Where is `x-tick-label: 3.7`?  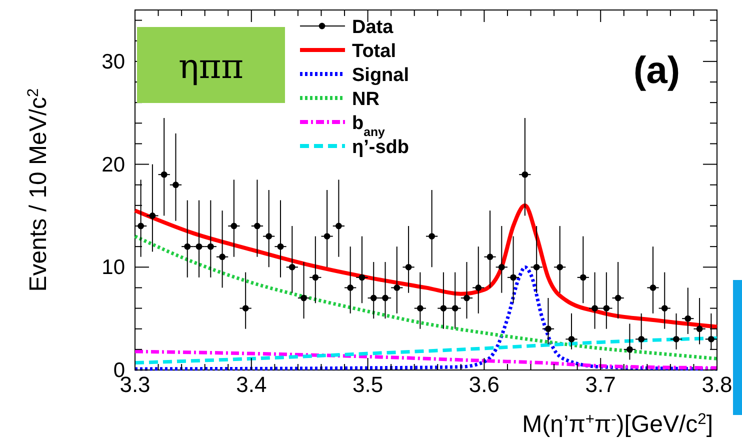
x-tick-label: 3.7 is located at coordinates (600, 384).